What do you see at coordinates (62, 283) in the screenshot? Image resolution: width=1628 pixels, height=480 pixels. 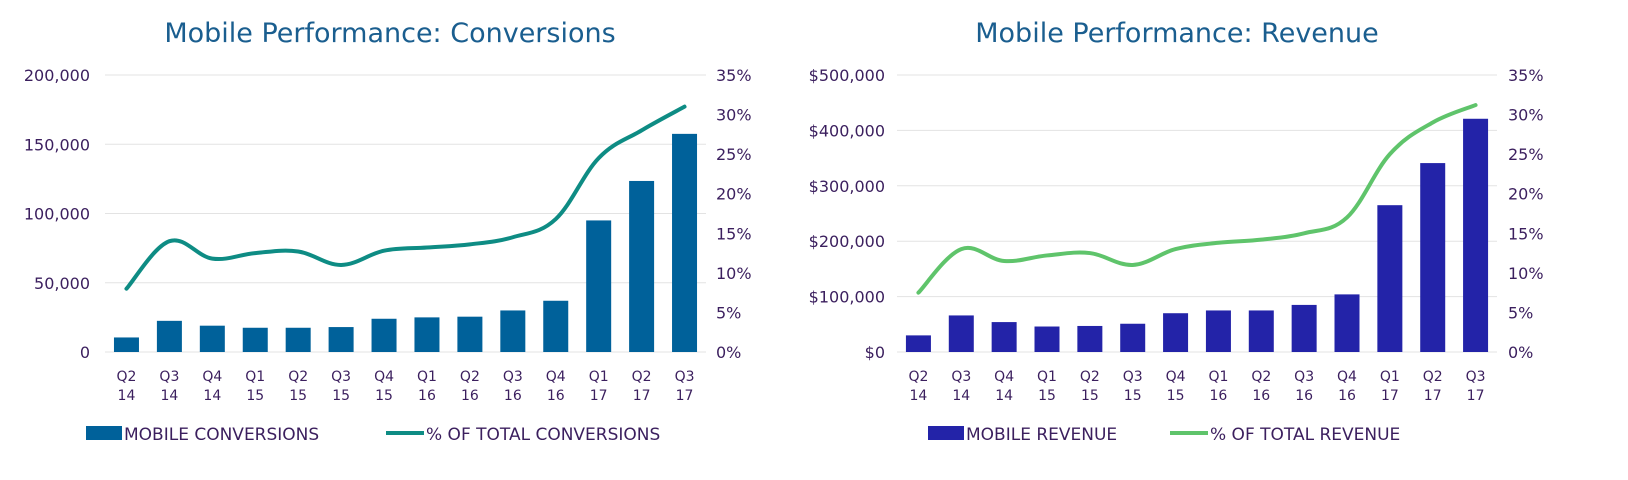 I see `y-left-tick-label: 50,000` at bounding box center [62, 283].